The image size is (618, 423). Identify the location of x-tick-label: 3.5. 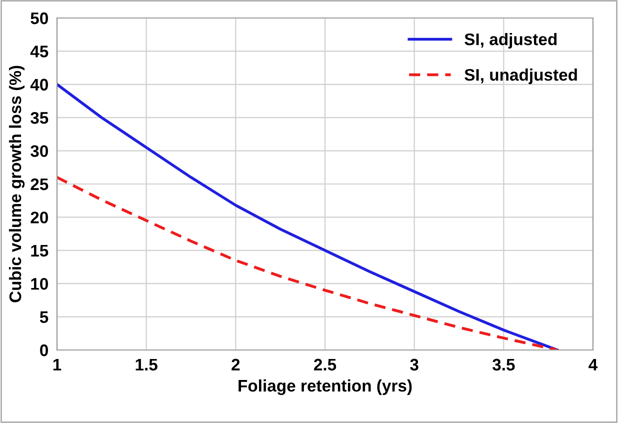
(503, 364).